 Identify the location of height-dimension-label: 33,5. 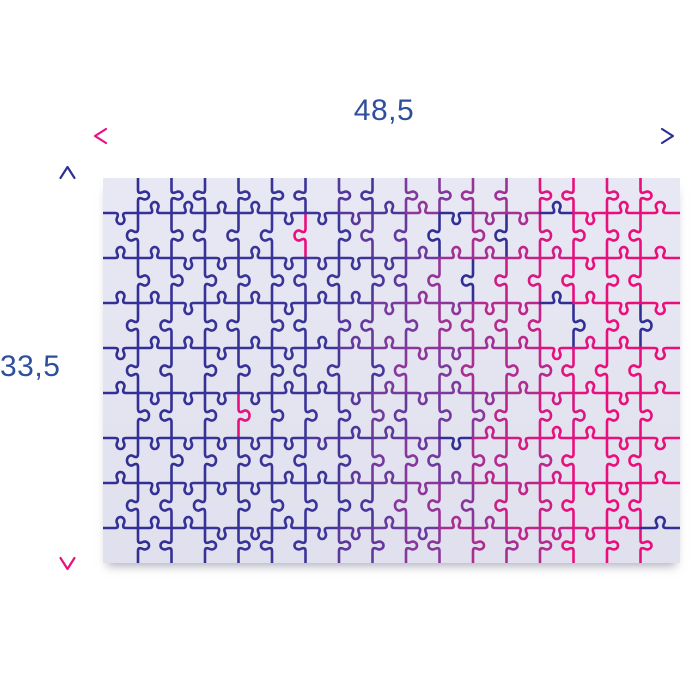
(30, 366).